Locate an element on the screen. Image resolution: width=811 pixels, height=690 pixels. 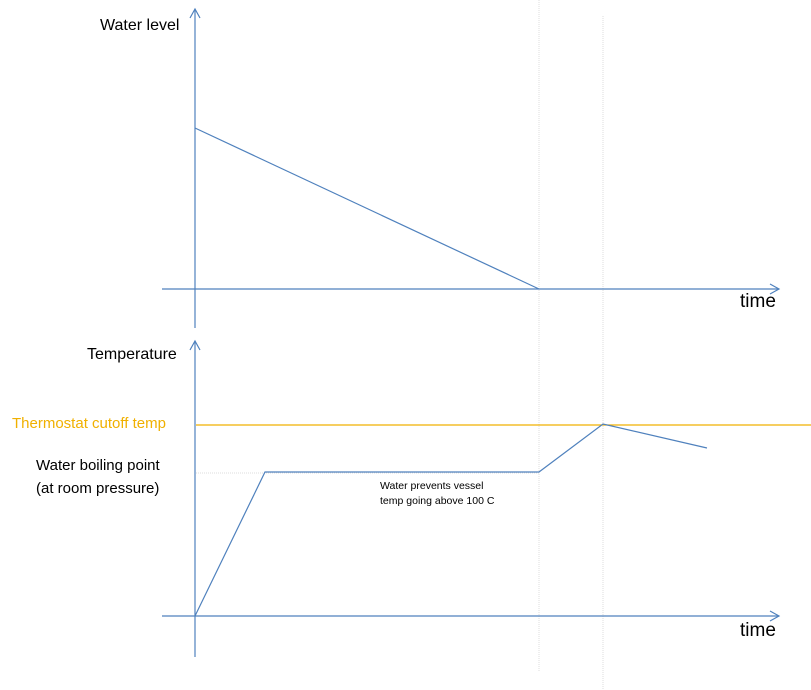
annotation-line1: Water prevents vessel is located at coordinates (431, 486).